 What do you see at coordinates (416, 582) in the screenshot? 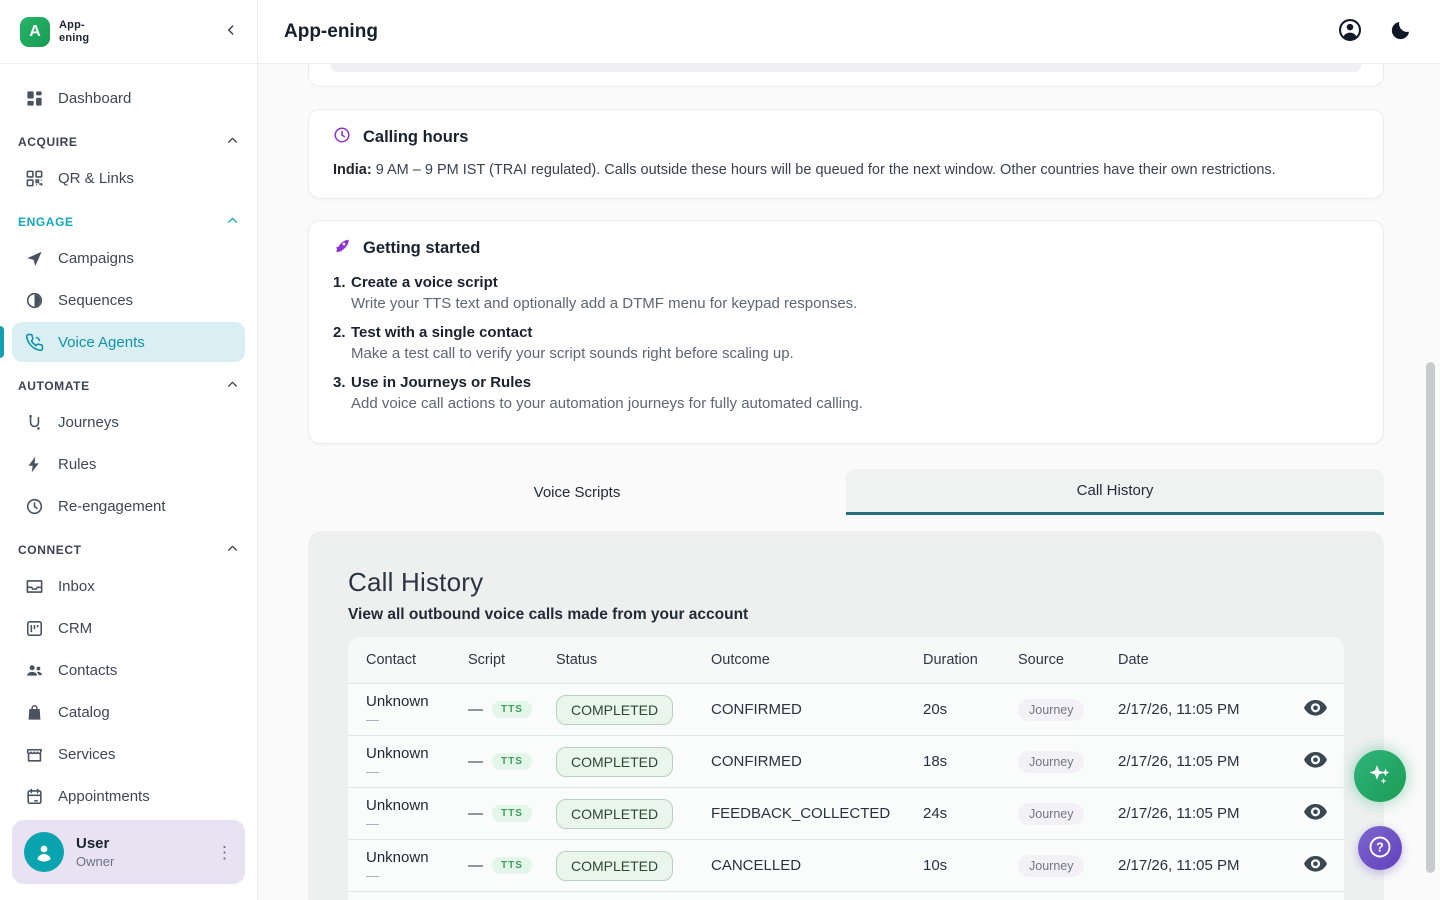
I see `call-history-title: Call History` at bounding box center [416, 582].